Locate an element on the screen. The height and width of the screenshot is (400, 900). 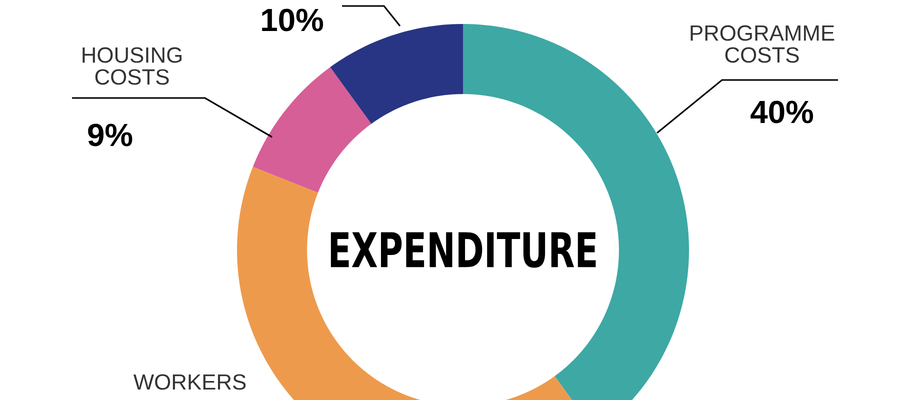
slice-label: HOUSING COSTS is located at coordinates (132, 66).